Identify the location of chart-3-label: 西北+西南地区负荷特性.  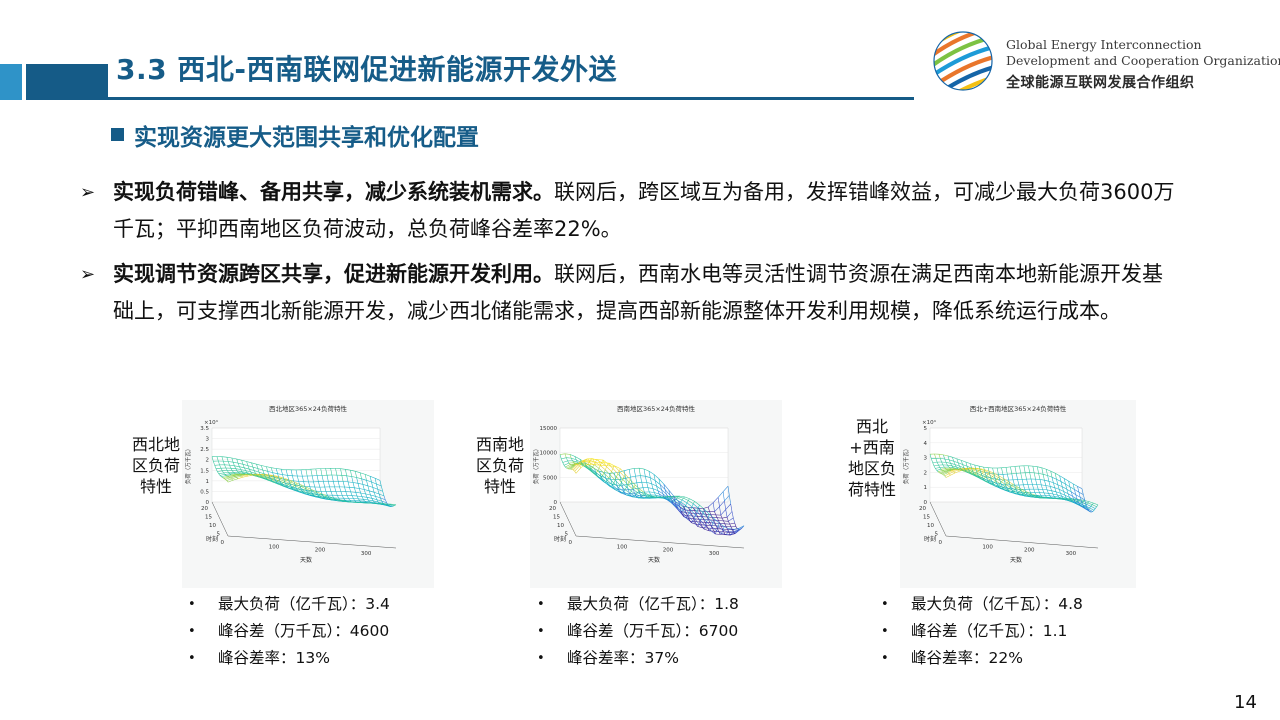
(871, 458).